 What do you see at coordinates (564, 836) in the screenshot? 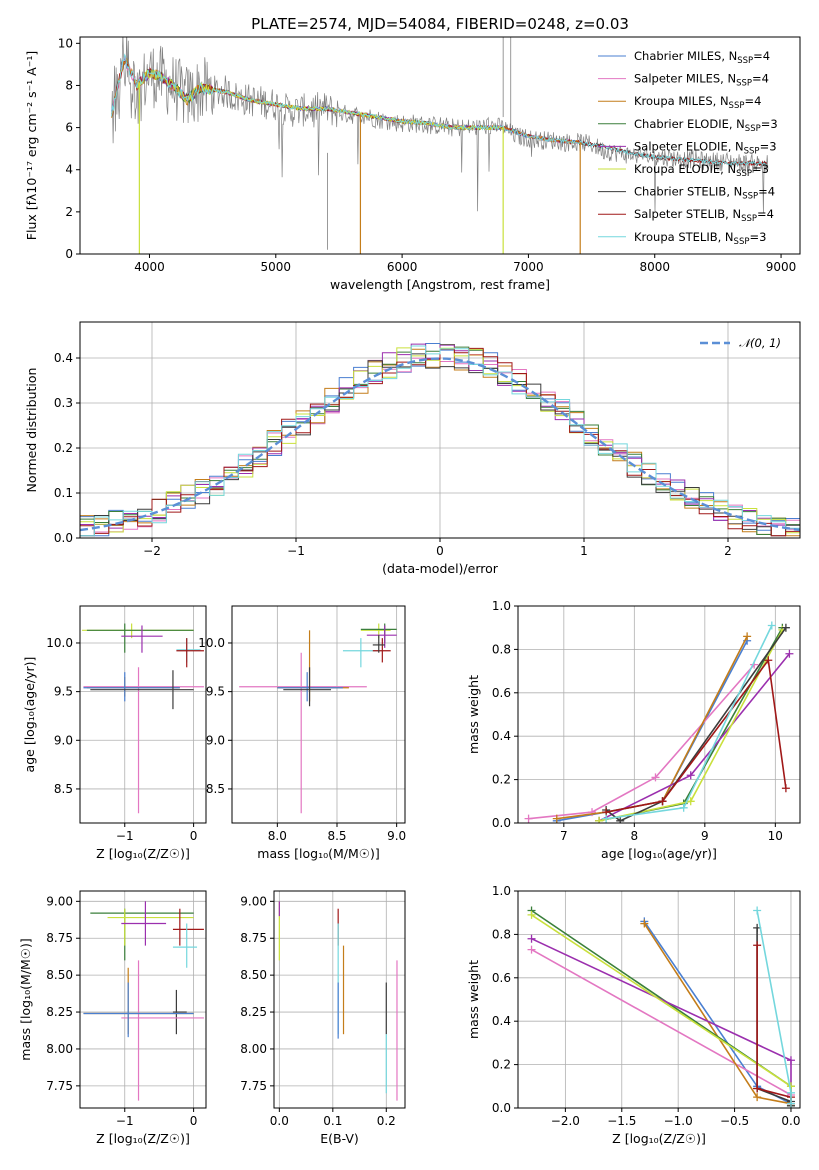
I see `x-tick-label: 7` at bounding box center [564, 836].